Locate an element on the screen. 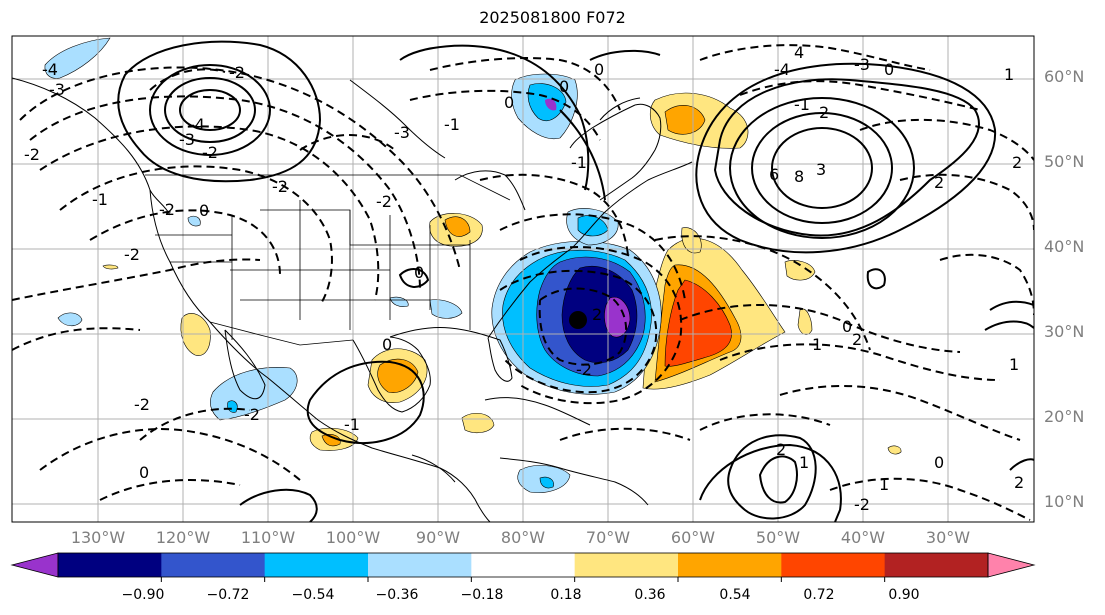 Image resolution: width=1105 pixels, height=615 pixels. lat-label-50n: 50°N is located at coordinates (1064, 161).